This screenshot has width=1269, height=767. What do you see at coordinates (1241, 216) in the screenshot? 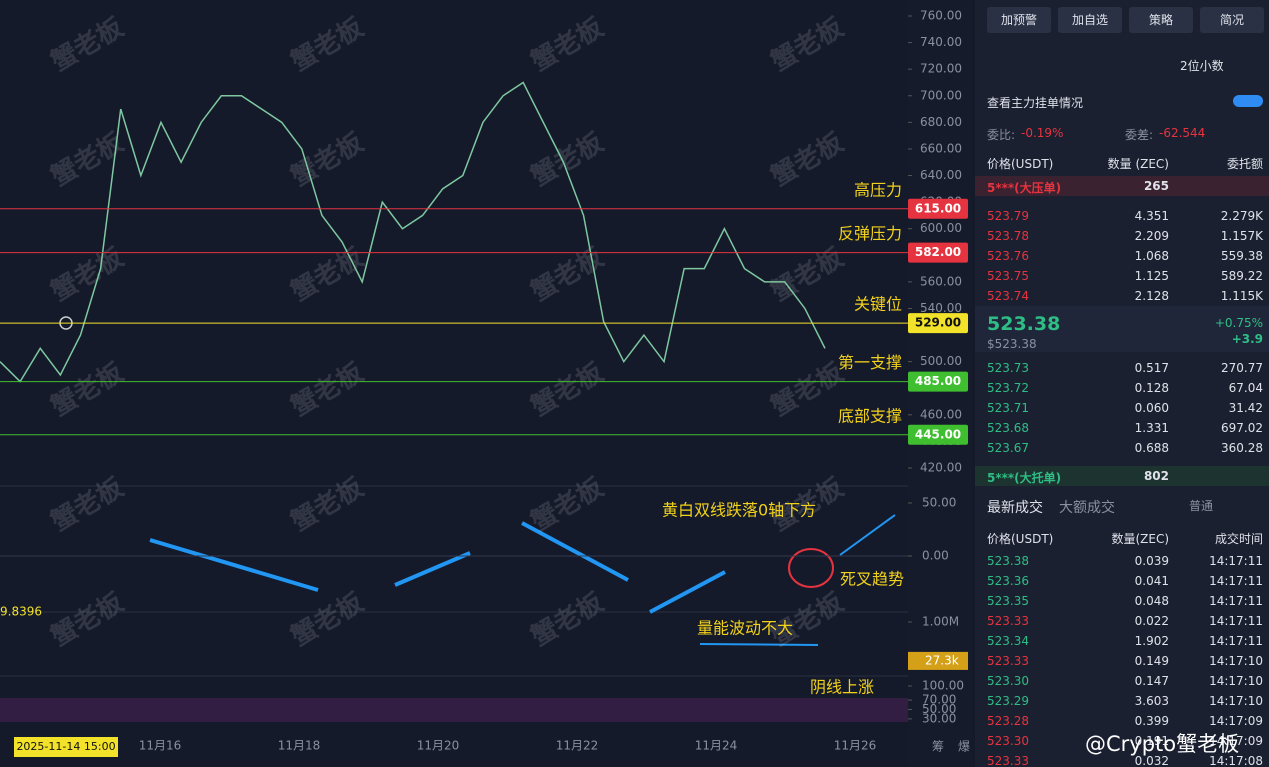
I see `ask-cell: 2.279K` at bounding box center [1241, 216].